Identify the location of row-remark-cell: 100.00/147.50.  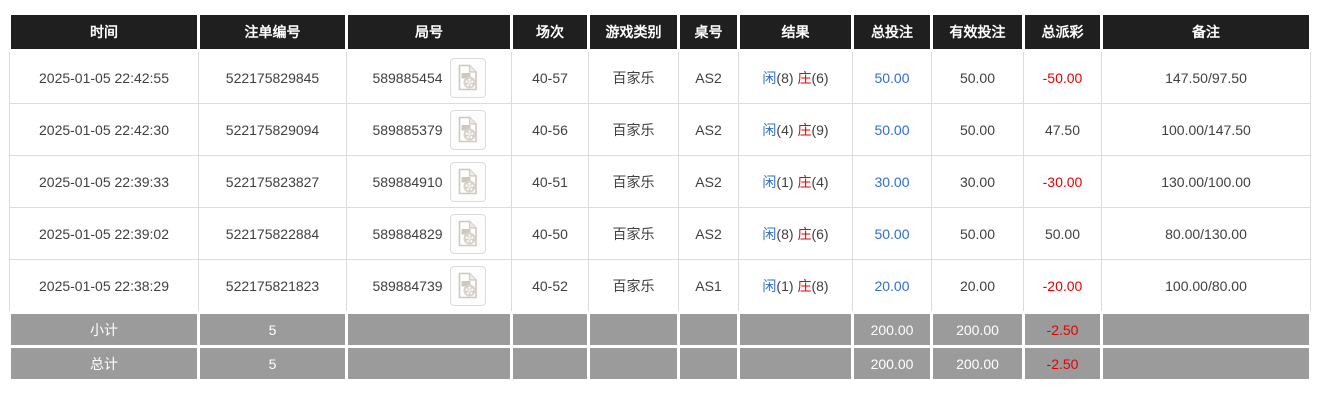
(1206, 129).